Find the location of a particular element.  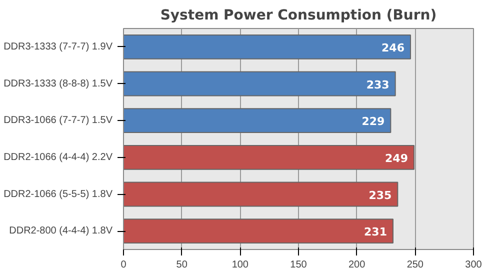

data-label: 235 is located at coordinates (380, 195).